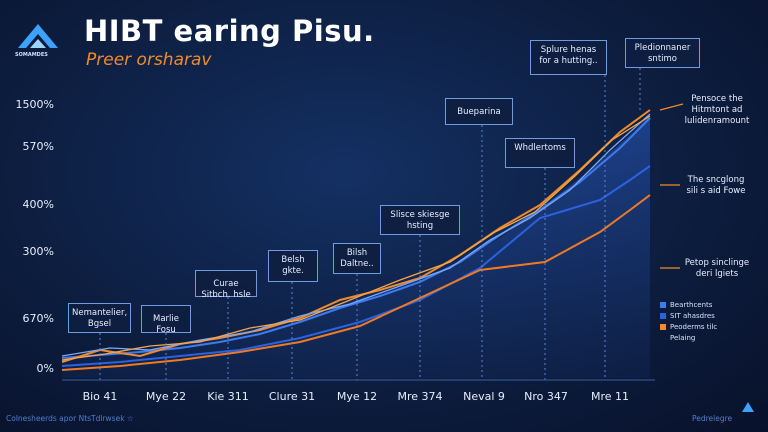 This screenshot has height=432, width=768. What do you see at coordinates (226, 285) in the screenshot?
I see `callout: Curae Sitbch. hsle` at bounding box center [226, 285].